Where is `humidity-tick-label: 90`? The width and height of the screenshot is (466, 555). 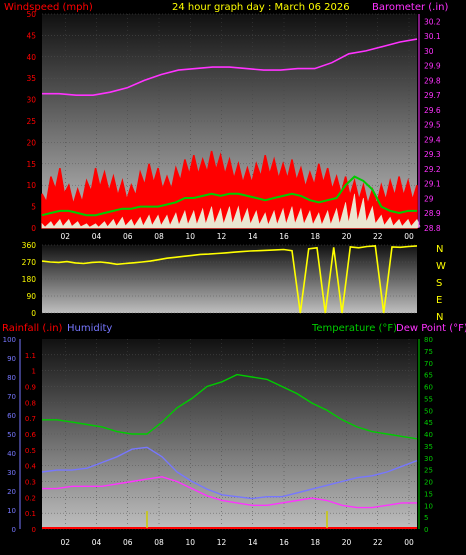 humidity-tick-label: 90 is located at coordinates (11, 359).